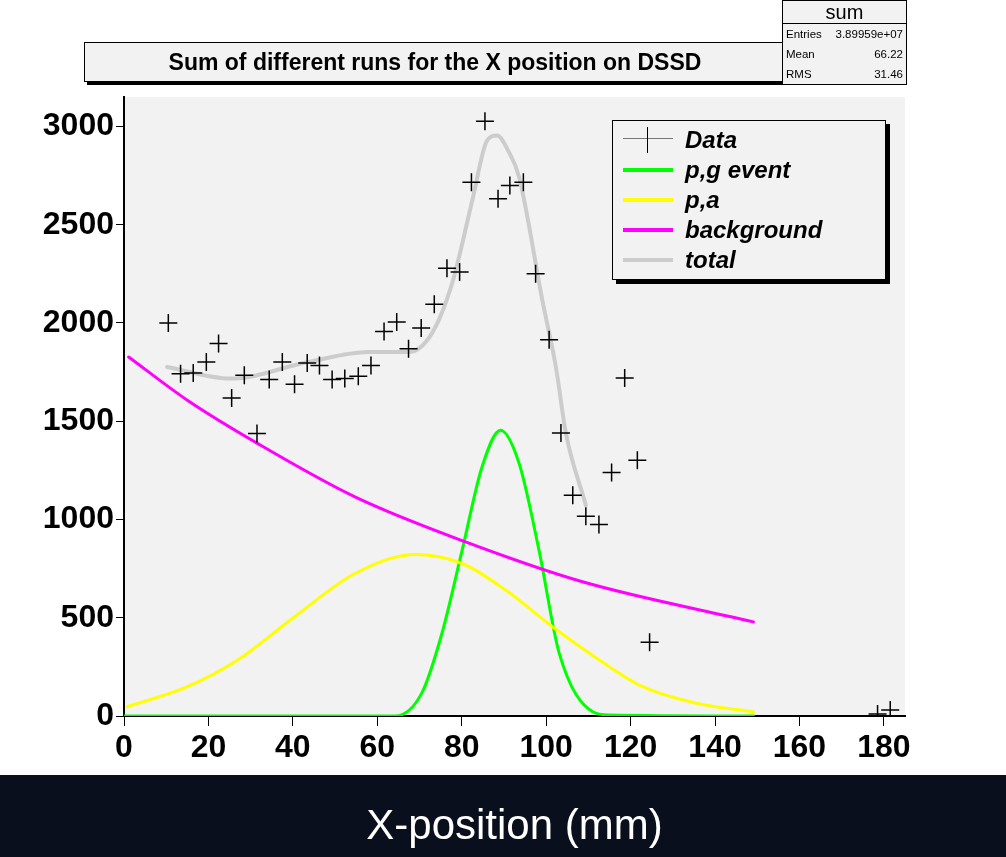 The image size is (1006, 857). Describe the element at coordinates (888, 54) in the screenshot. I see `text: 66.22` at that location.